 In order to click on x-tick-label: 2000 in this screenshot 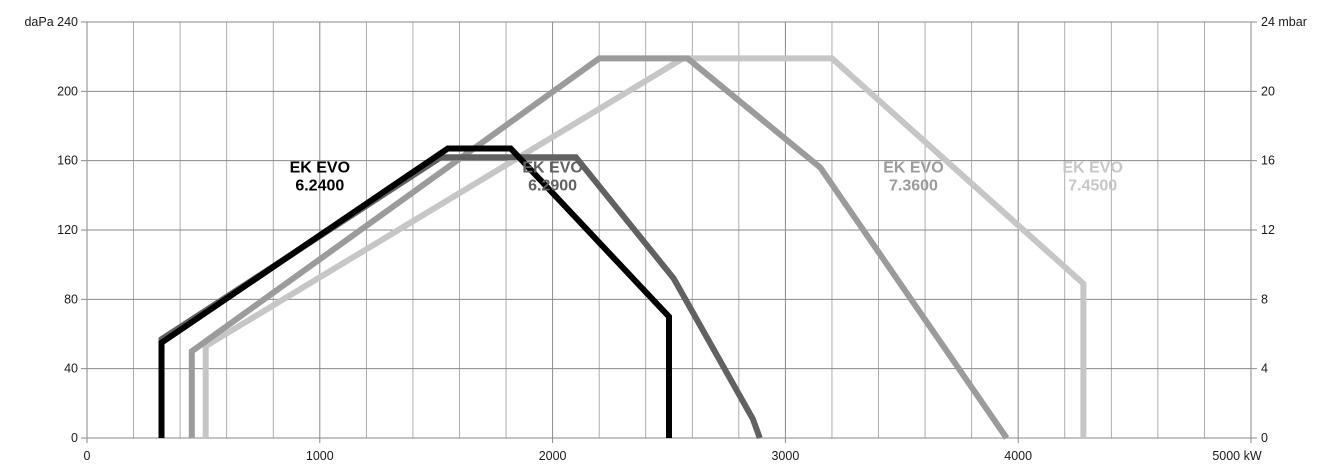, I will do `click(553, 456)`.